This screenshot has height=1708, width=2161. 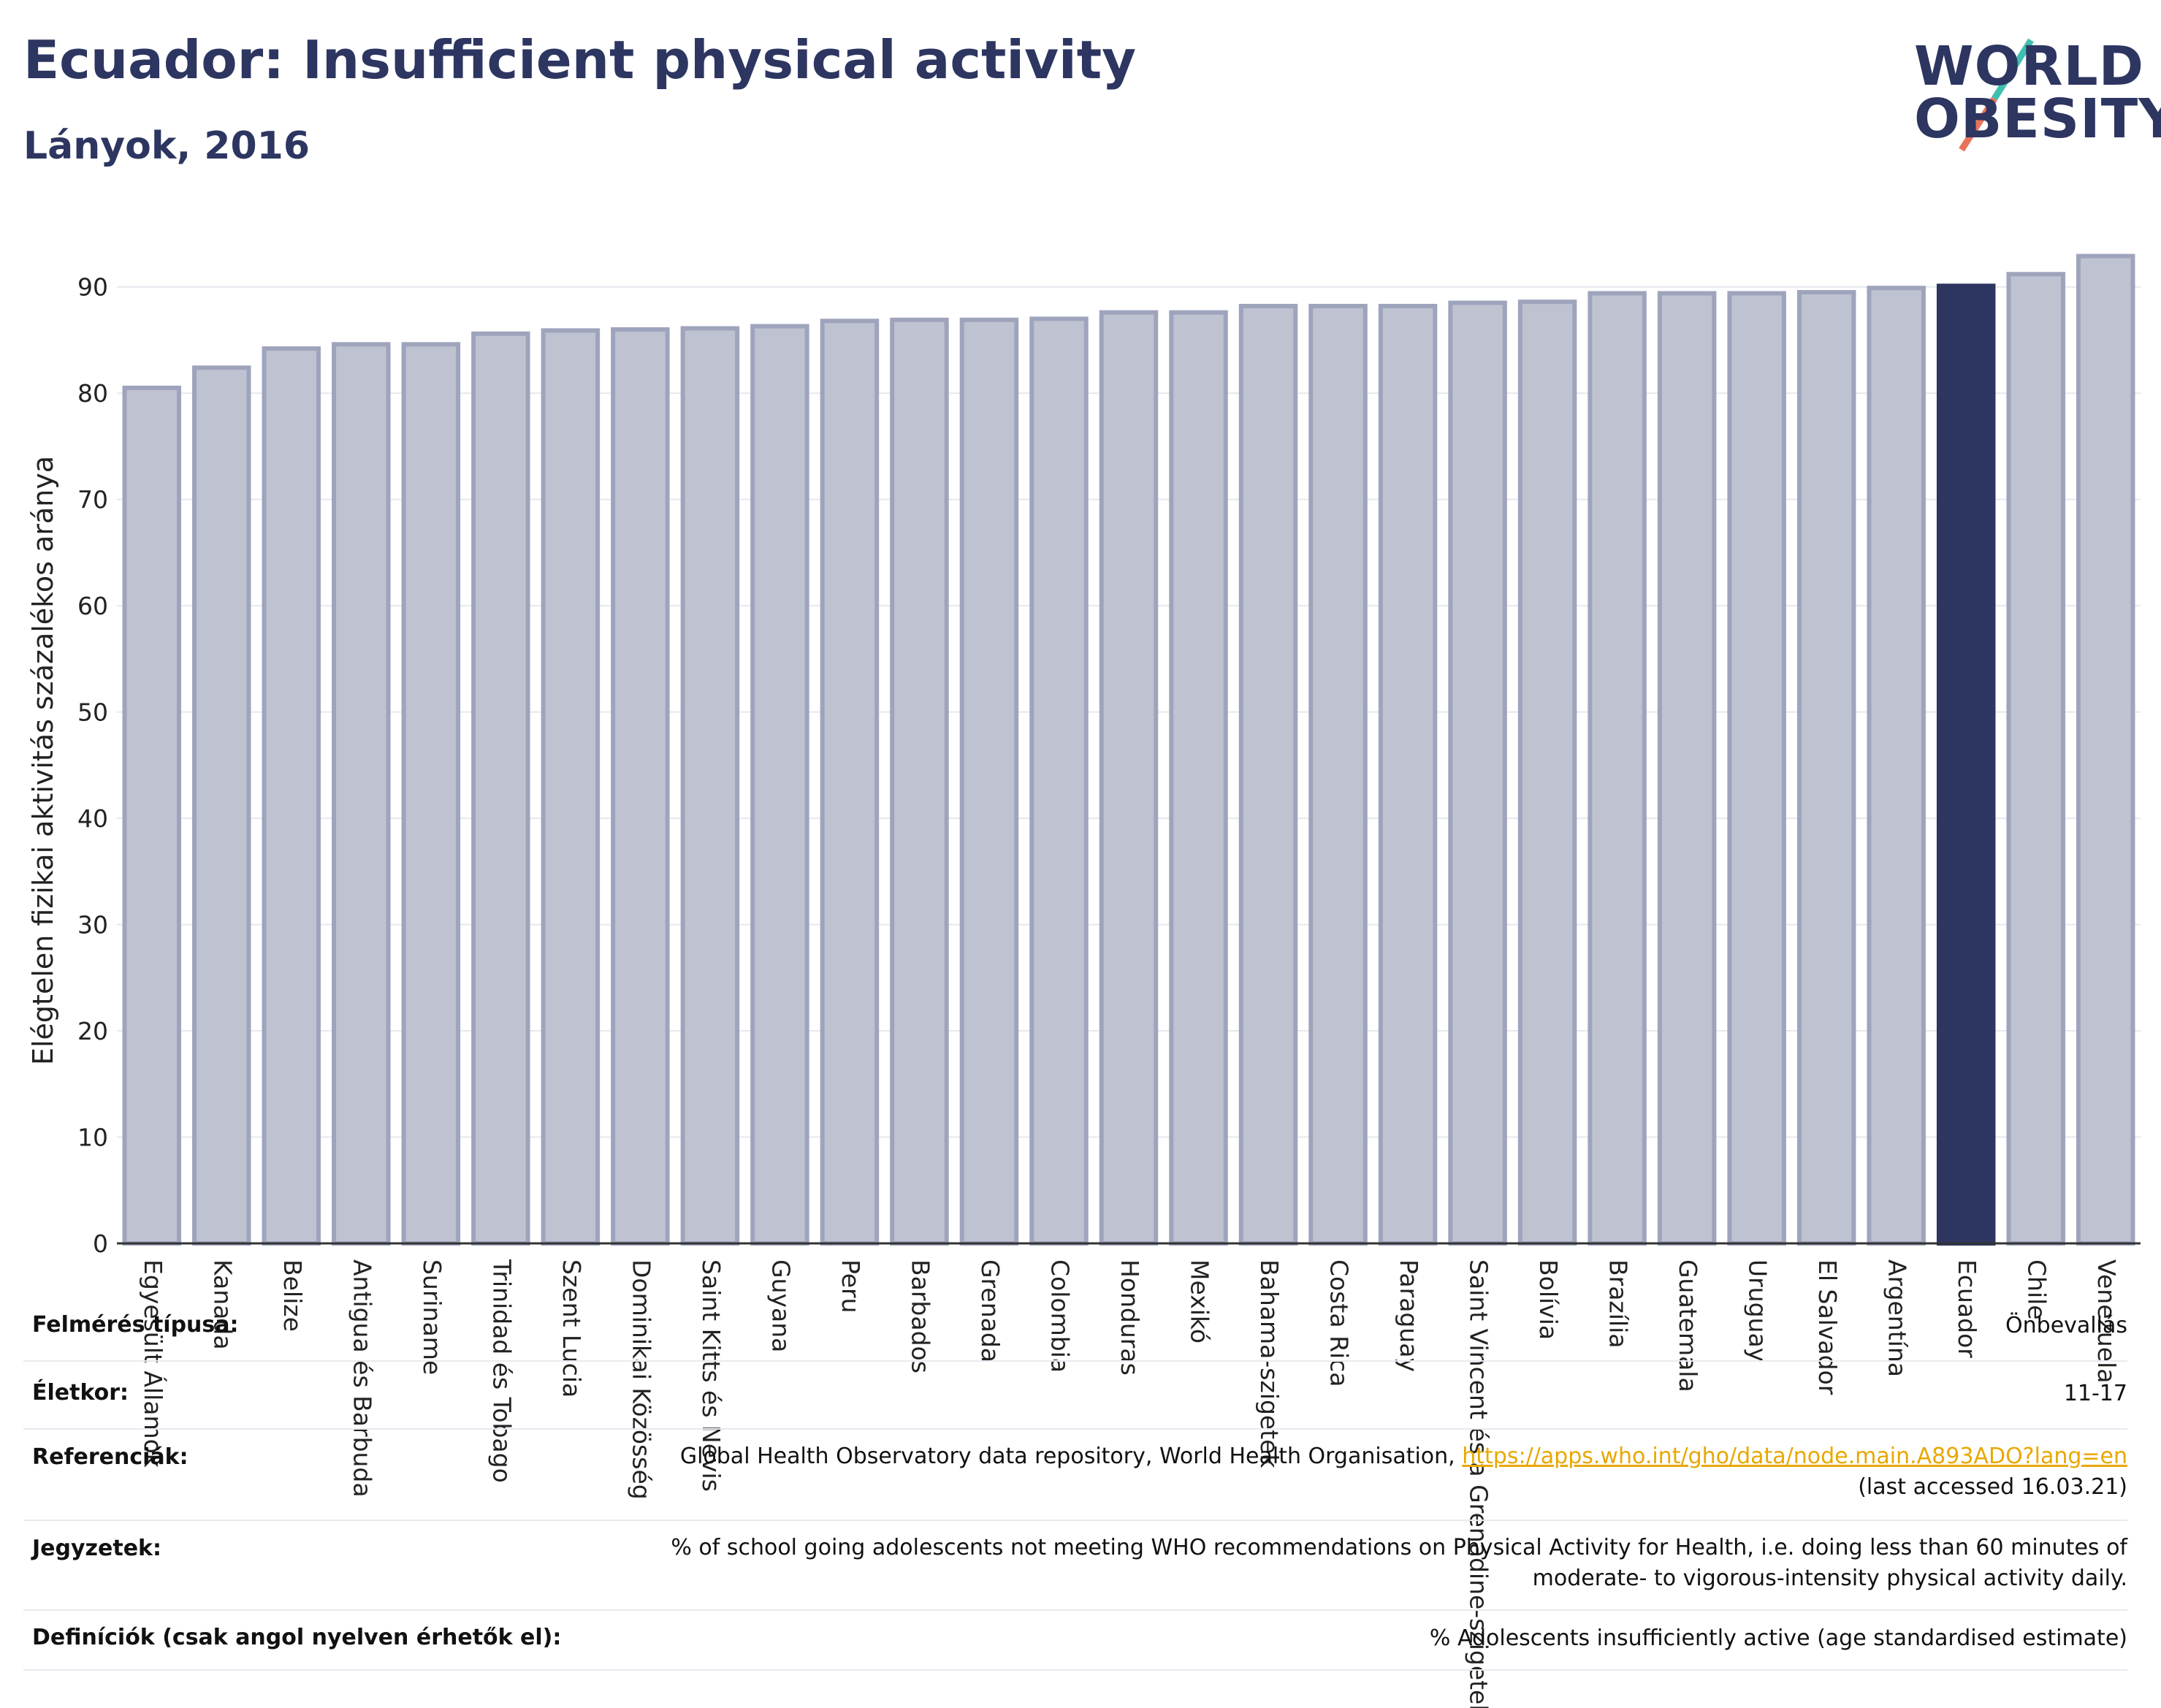 I want to click on meta-value: Önbevallás, so click(x=2066, y=1326).